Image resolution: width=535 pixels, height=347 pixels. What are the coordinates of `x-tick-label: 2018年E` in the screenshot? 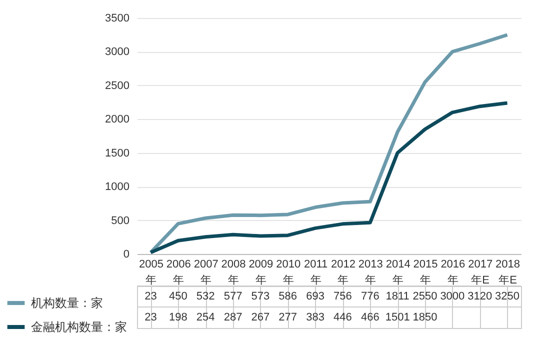 It's located at (508, 272).